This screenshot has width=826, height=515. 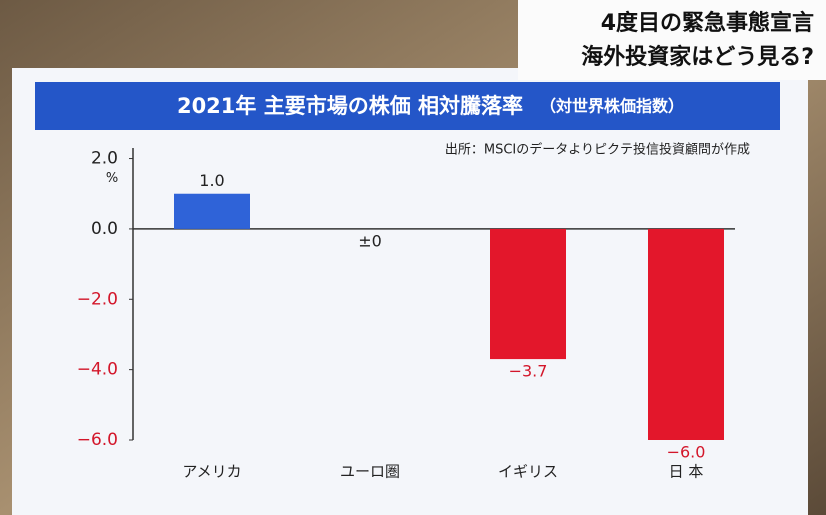 I want to click on y-tick-label: −4.0, so click(x=97, y=370).